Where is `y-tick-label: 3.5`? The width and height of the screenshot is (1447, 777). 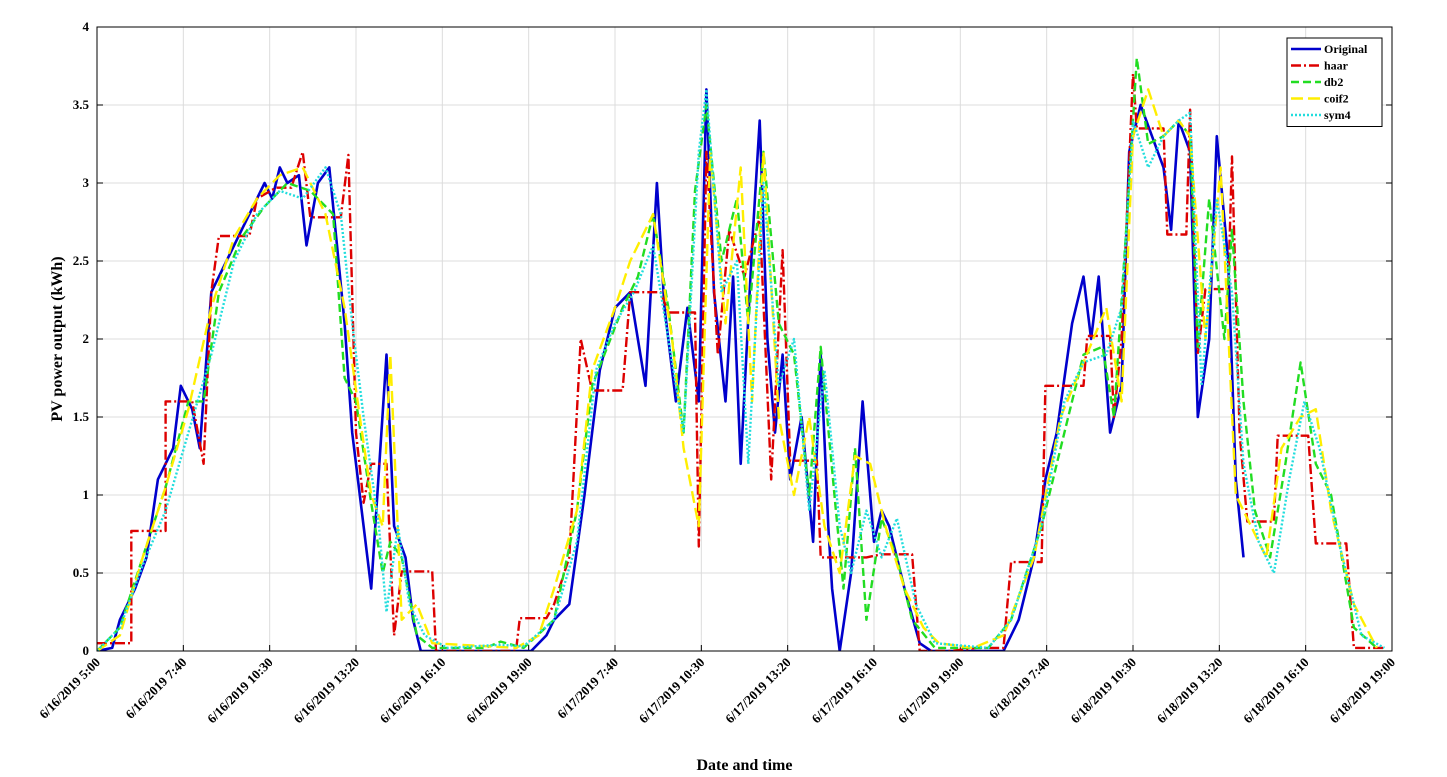
y-tick-label: 3.5 is located at coordinates (81, 104).